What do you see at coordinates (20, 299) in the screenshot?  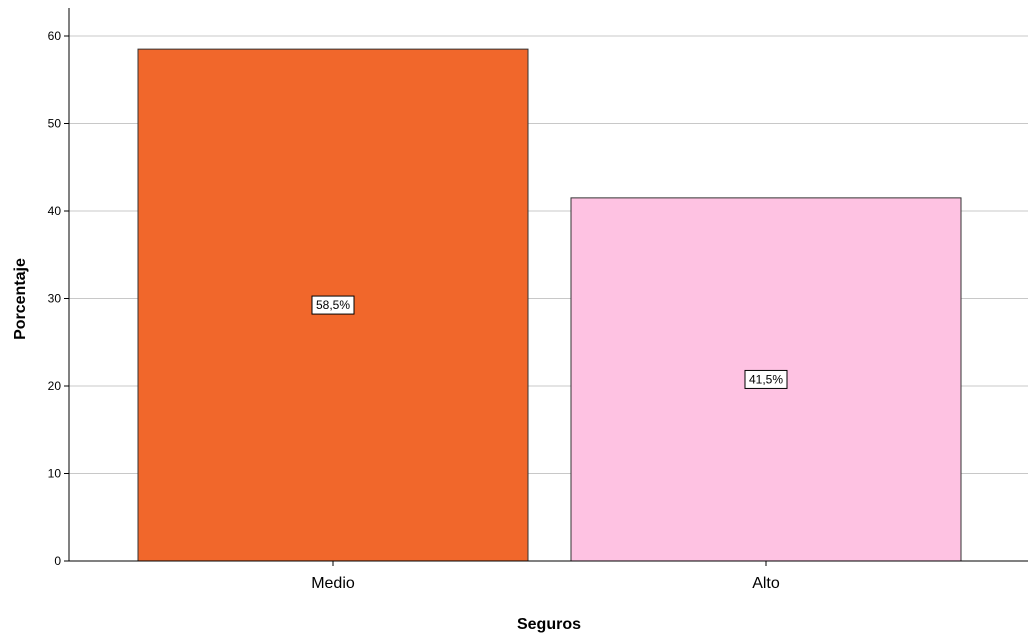 I see `y-axis-title: Porcentaje` at bounding box center [20, 299].